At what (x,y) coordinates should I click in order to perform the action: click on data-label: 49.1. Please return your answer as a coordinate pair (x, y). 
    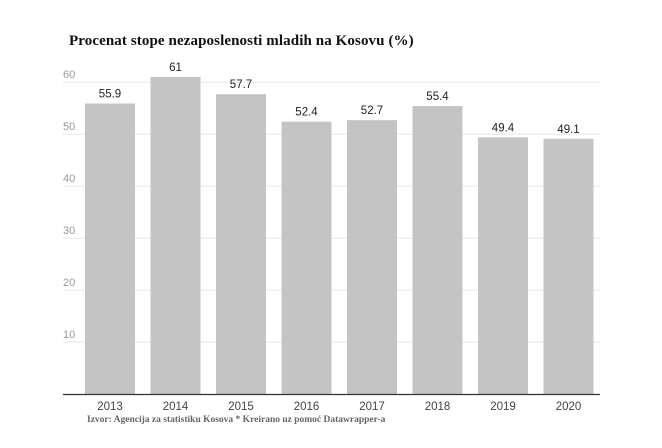
    Looking at the image, I should click on (568, 130).